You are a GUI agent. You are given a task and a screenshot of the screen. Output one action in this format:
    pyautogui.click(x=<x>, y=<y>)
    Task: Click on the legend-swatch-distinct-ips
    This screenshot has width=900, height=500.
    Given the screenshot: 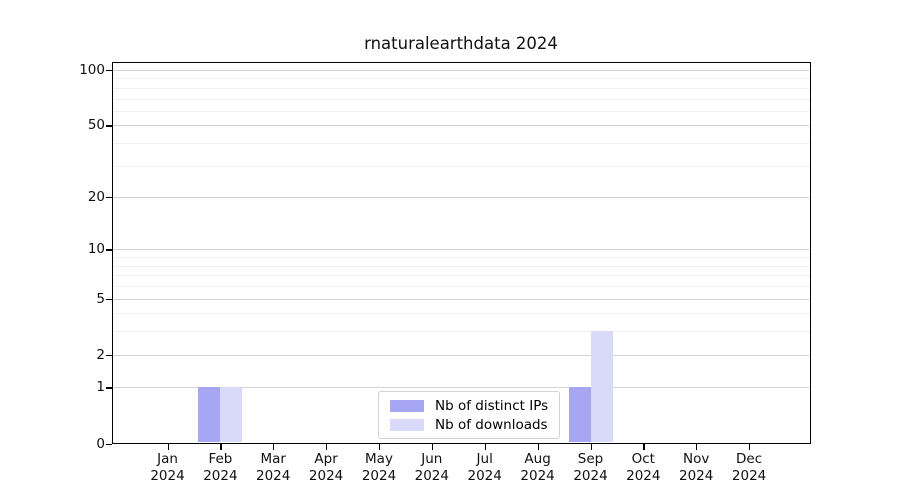 What is the action you would take?
    pyautogui.click(x=407, y=405)
    